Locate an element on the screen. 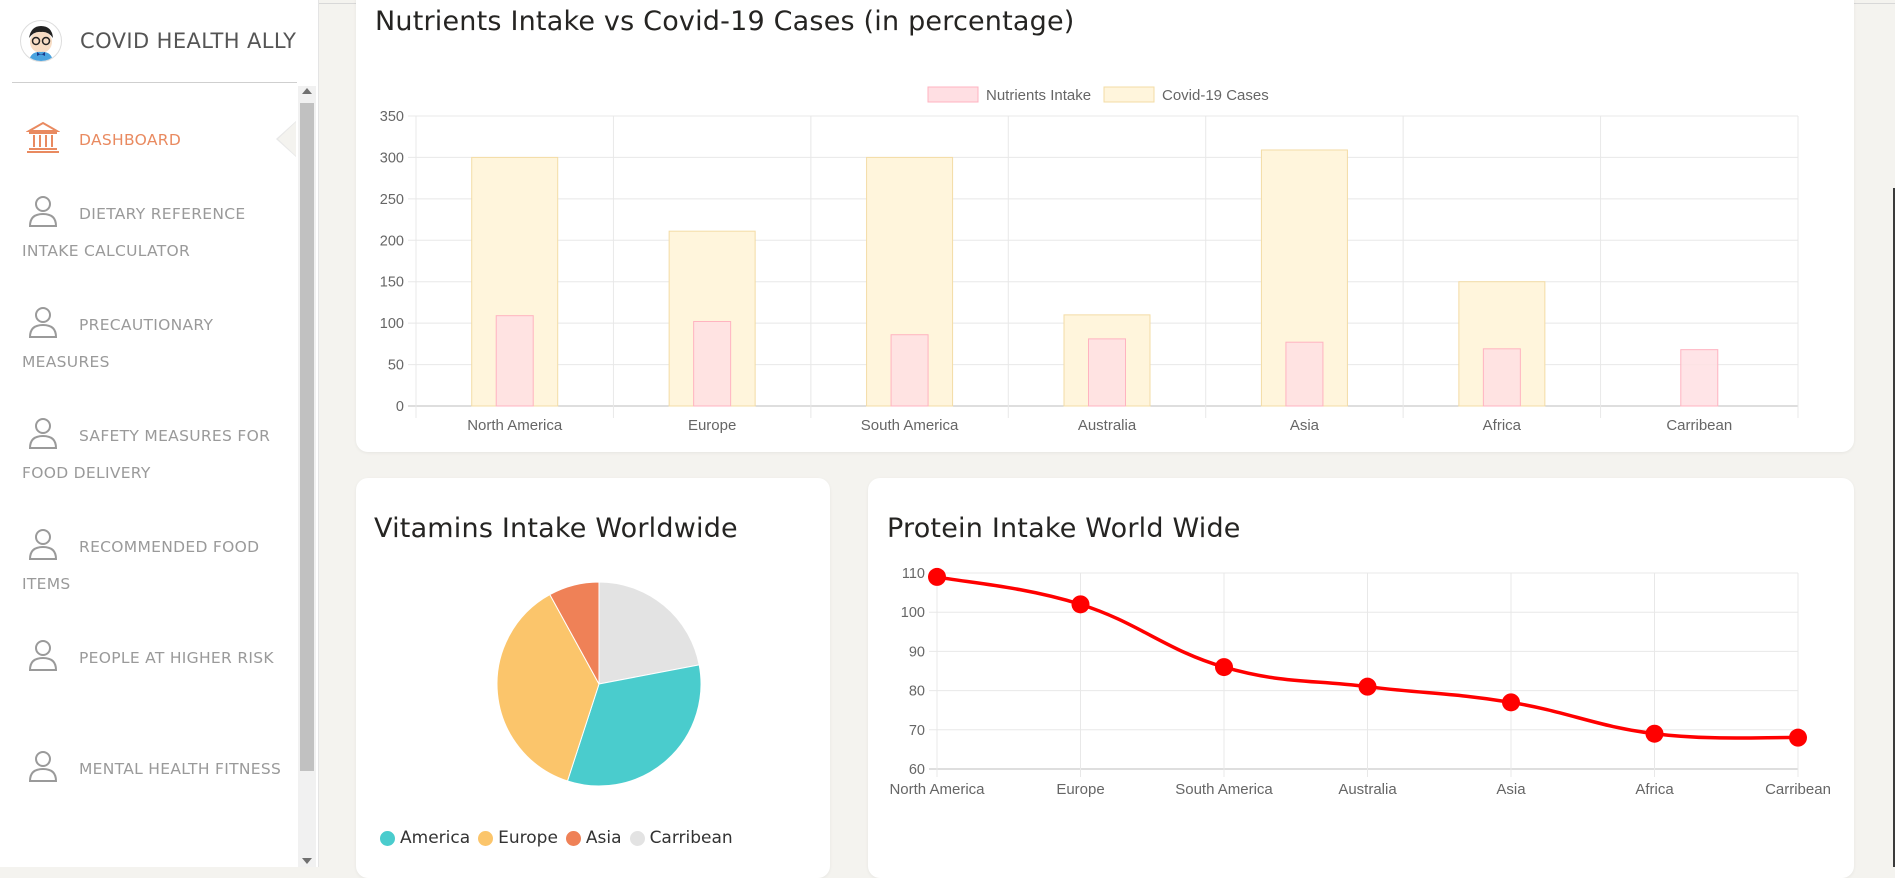  legend-item: Asia is located at coordinates (593, 838).